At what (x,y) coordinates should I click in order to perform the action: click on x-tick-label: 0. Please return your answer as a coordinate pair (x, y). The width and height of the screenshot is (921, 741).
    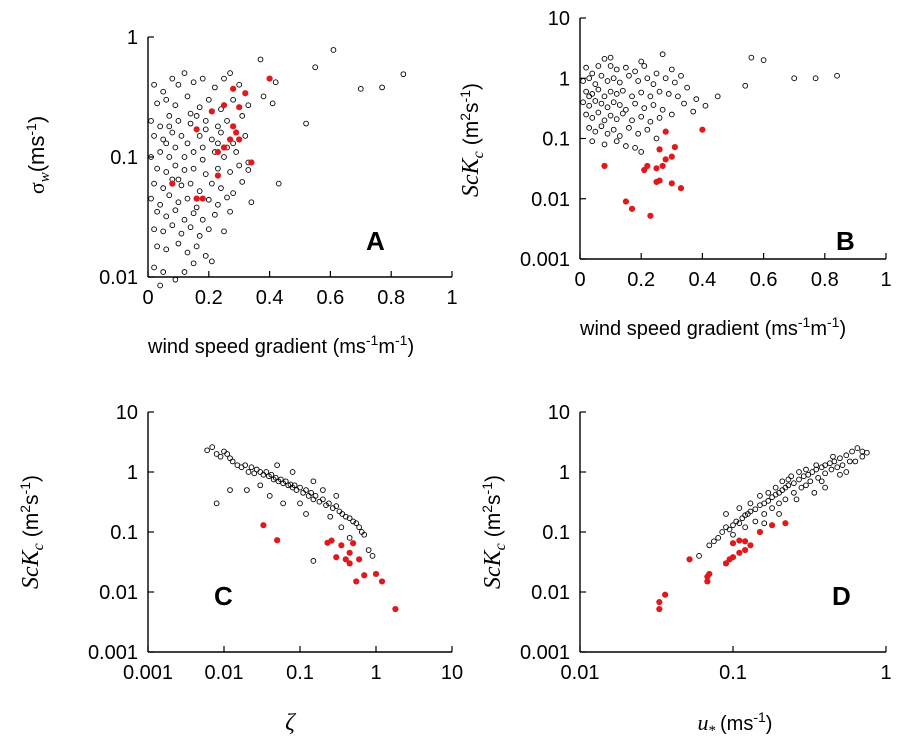
    Looking at the image, I should click on (147, 298).